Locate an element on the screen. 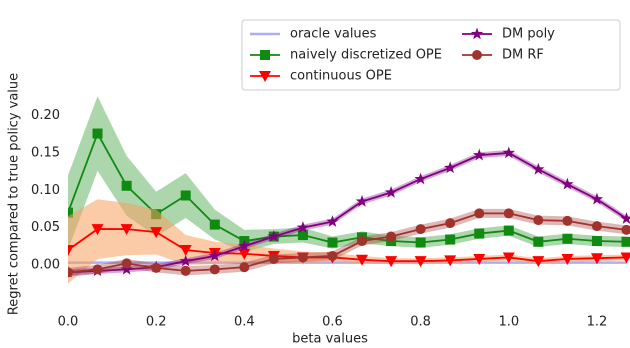  y-tick-label: 0.20 is located at coordinates (45, 115).